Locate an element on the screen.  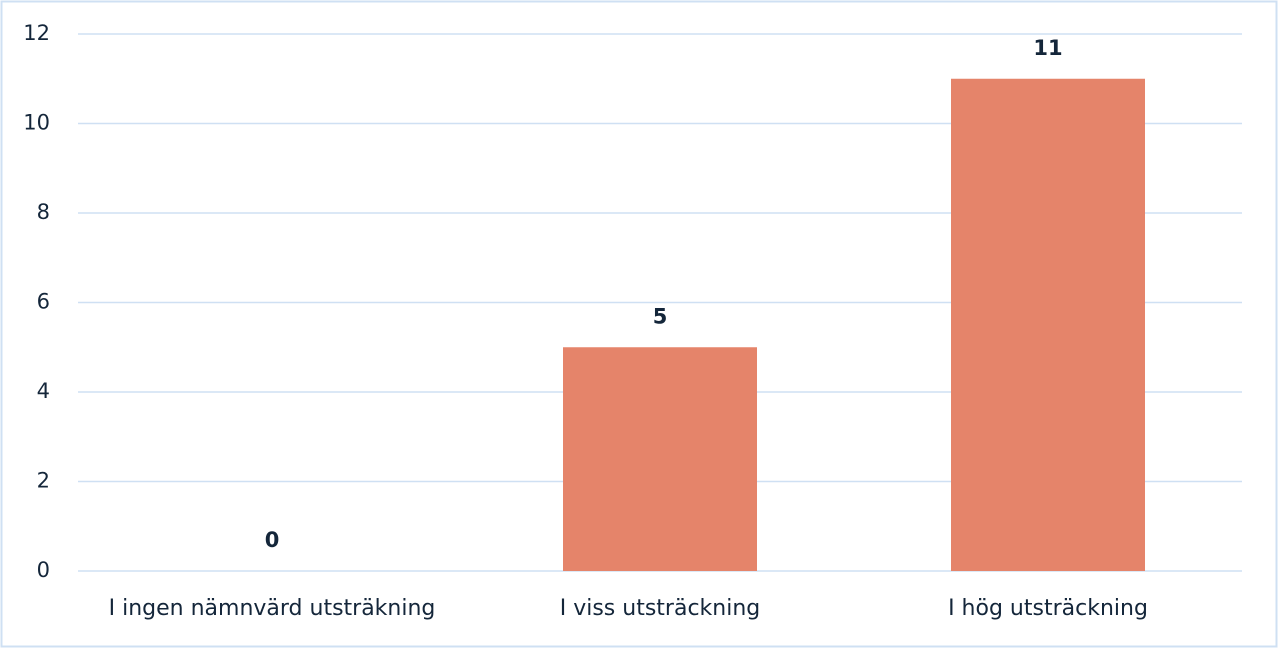
x-tick-label: I ingen nämnvärd utsträkning is located at coordinates (272, 608).